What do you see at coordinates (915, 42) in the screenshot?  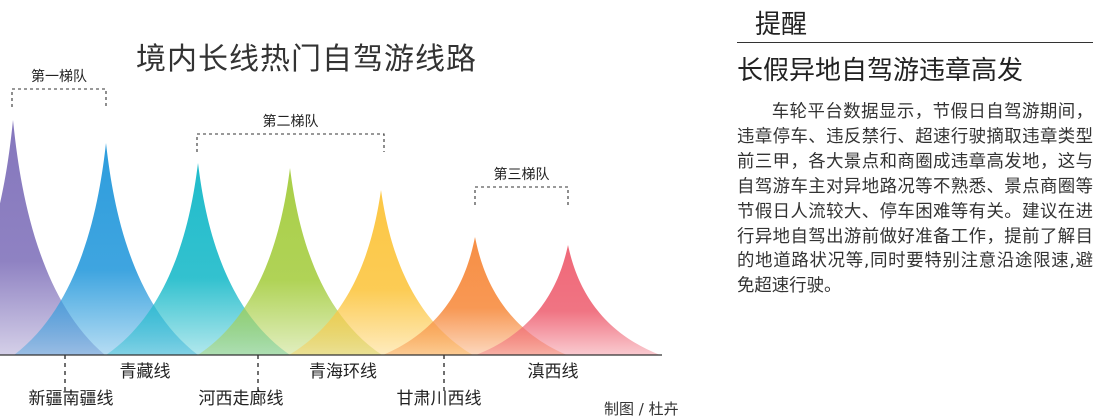 I see `sidebar-divider` at bounding box center [915, 42].